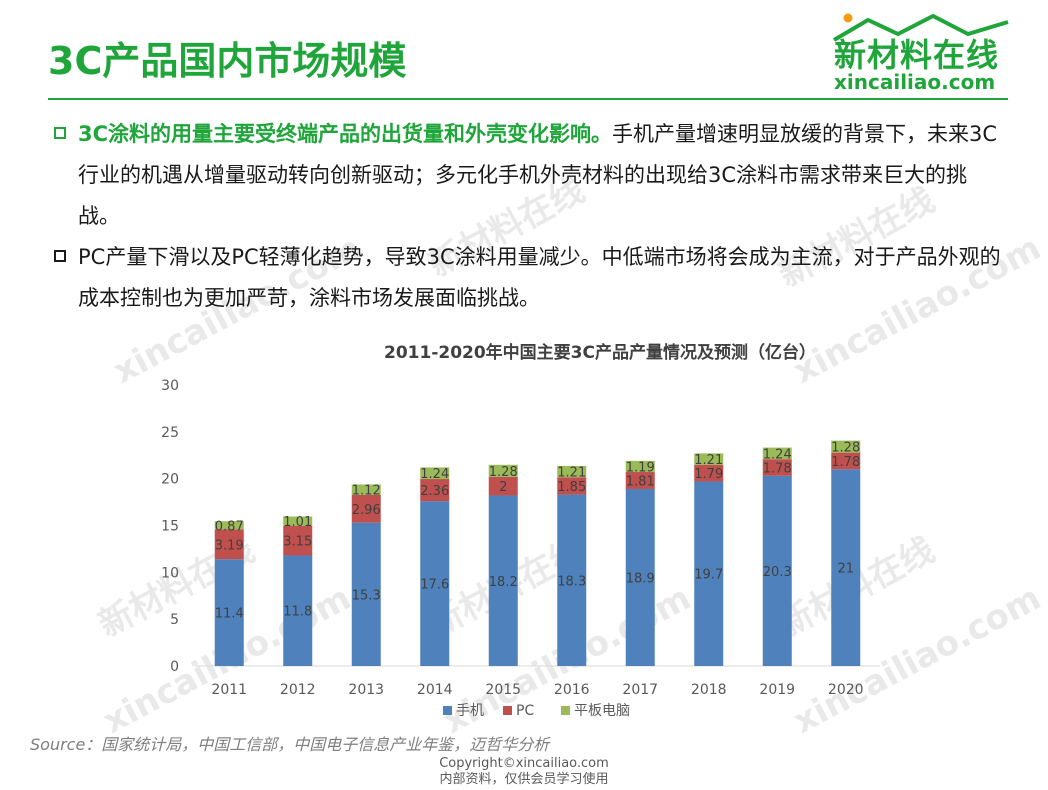 This screenshot has height=790, width=1048. What do you see at coordinates (524, 779) in the screenshot?
I see `copyright-notice: 内部资料，仅供会员学习使用` at bounding box center [524, 779].